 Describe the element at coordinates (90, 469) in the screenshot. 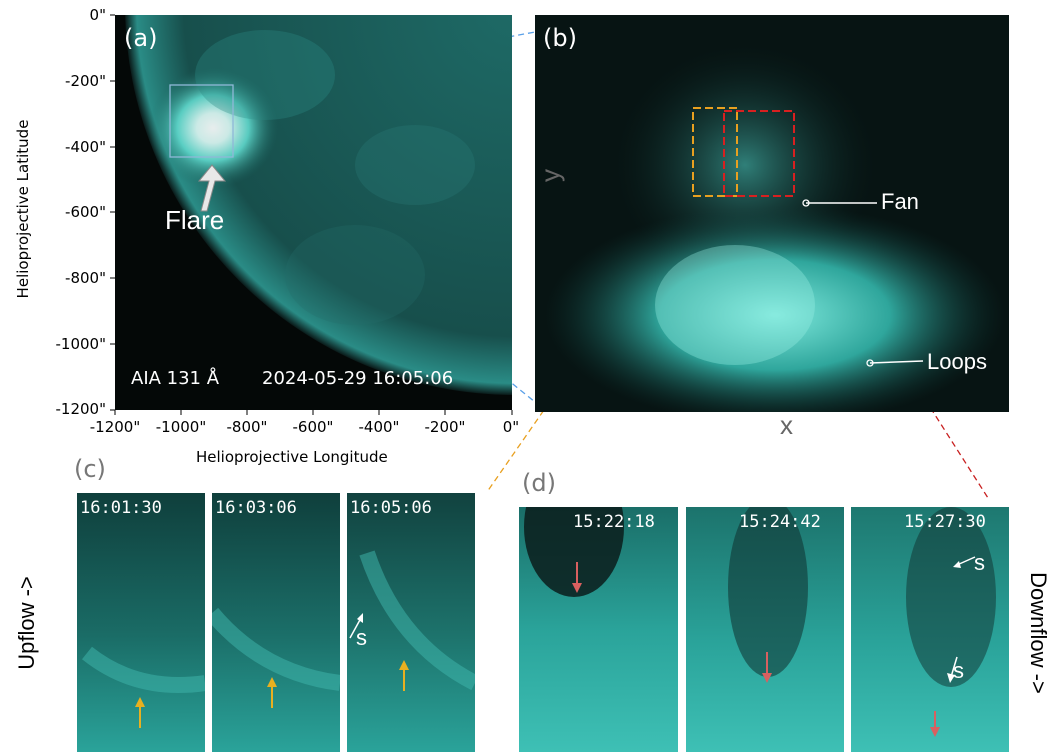

I see `panel-c-label: (c)` at that location.